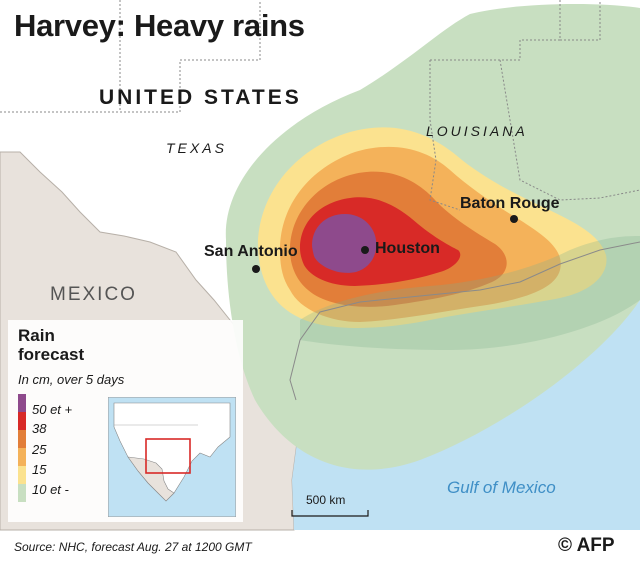  What do you see at coordinates (39, 469) in the screenshot?
I see `legend-label-15: 15` at bounding box center [39, 469].